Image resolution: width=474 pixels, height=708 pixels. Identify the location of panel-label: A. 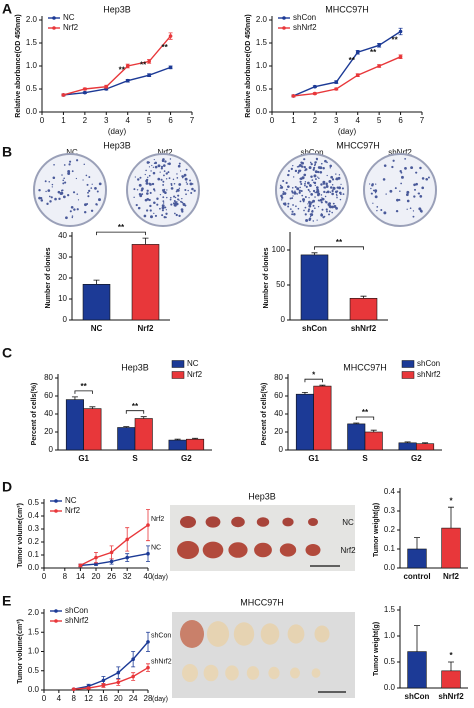
(7, 9).